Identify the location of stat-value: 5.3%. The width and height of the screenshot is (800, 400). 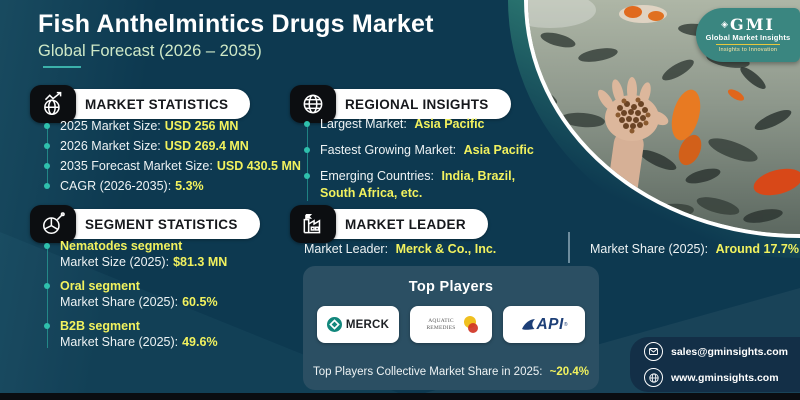
(189, 186).